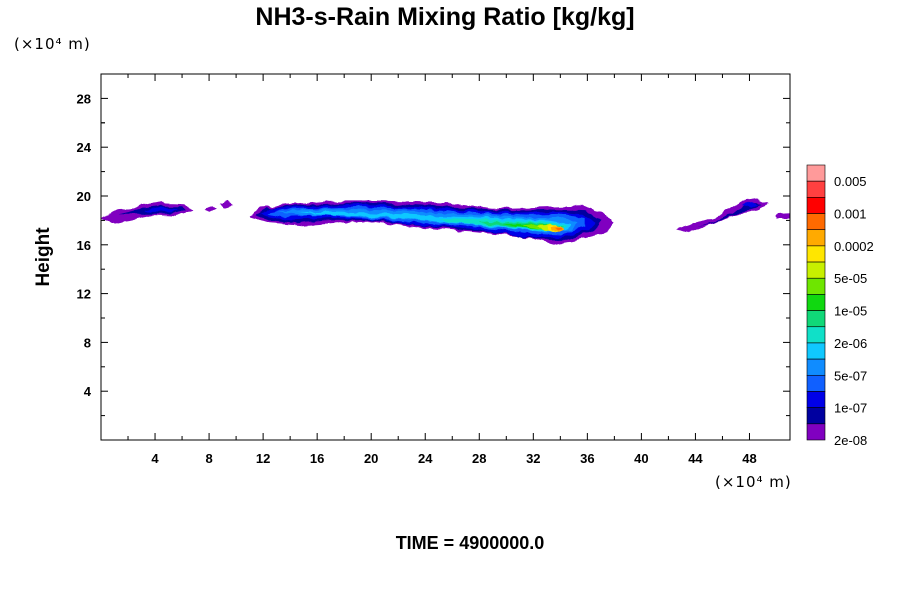 This screenshot has width=900, height=600. I want to click on region-main-l6, so click(434, 221).